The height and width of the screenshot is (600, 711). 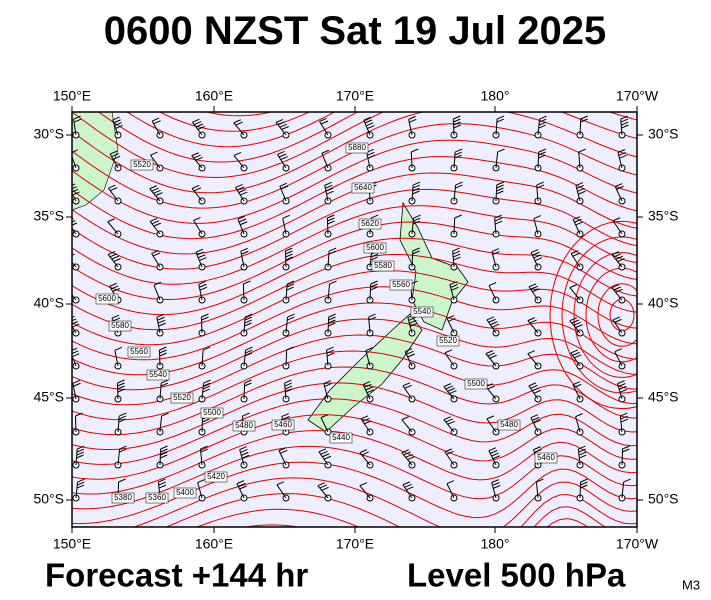 I want to click on level-label: Level 500 hPa, so click(x=516, y=575).